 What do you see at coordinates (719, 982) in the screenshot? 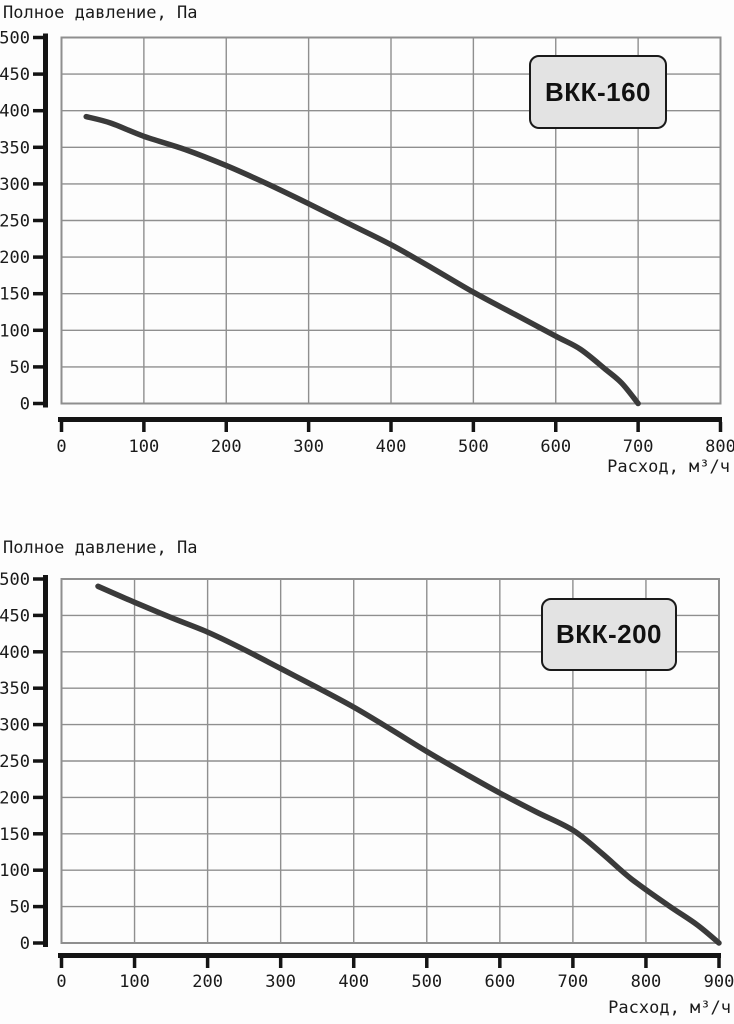
I see `x-tick-label: 900` at bounding box center [719, 982].